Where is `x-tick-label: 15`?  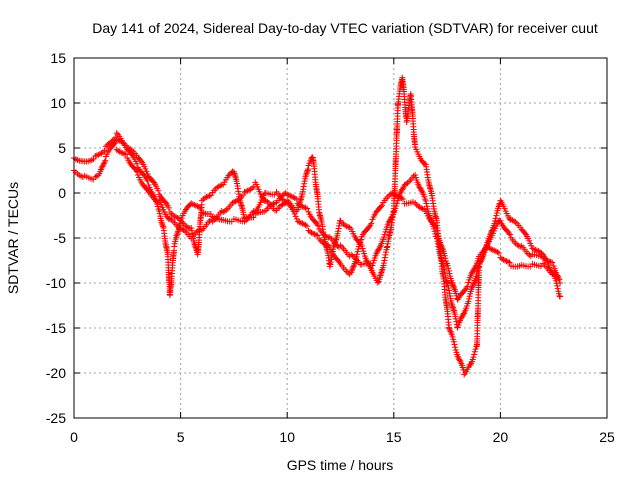 x-tick-label: 15 is located at coordinates (394, 437).